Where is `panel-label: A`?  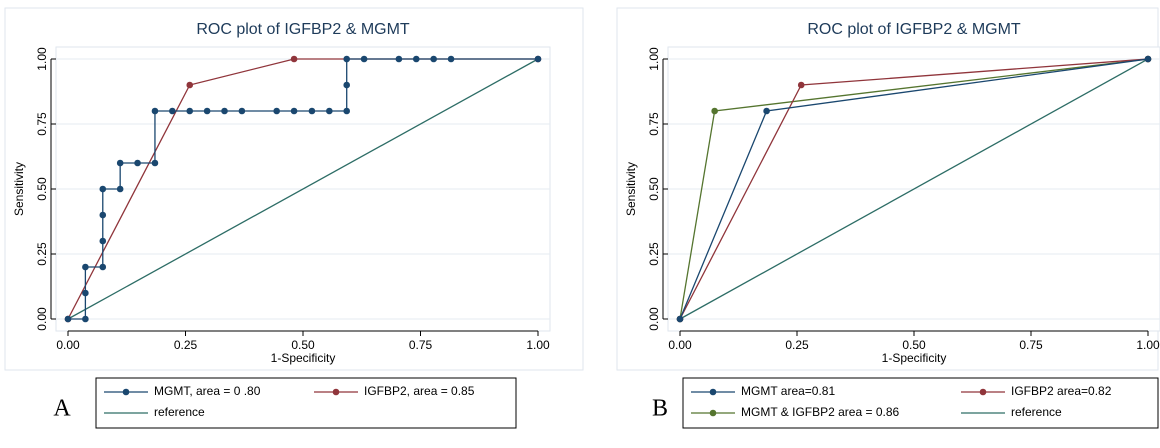
panel-label: A is located at coordinates (62, 409).